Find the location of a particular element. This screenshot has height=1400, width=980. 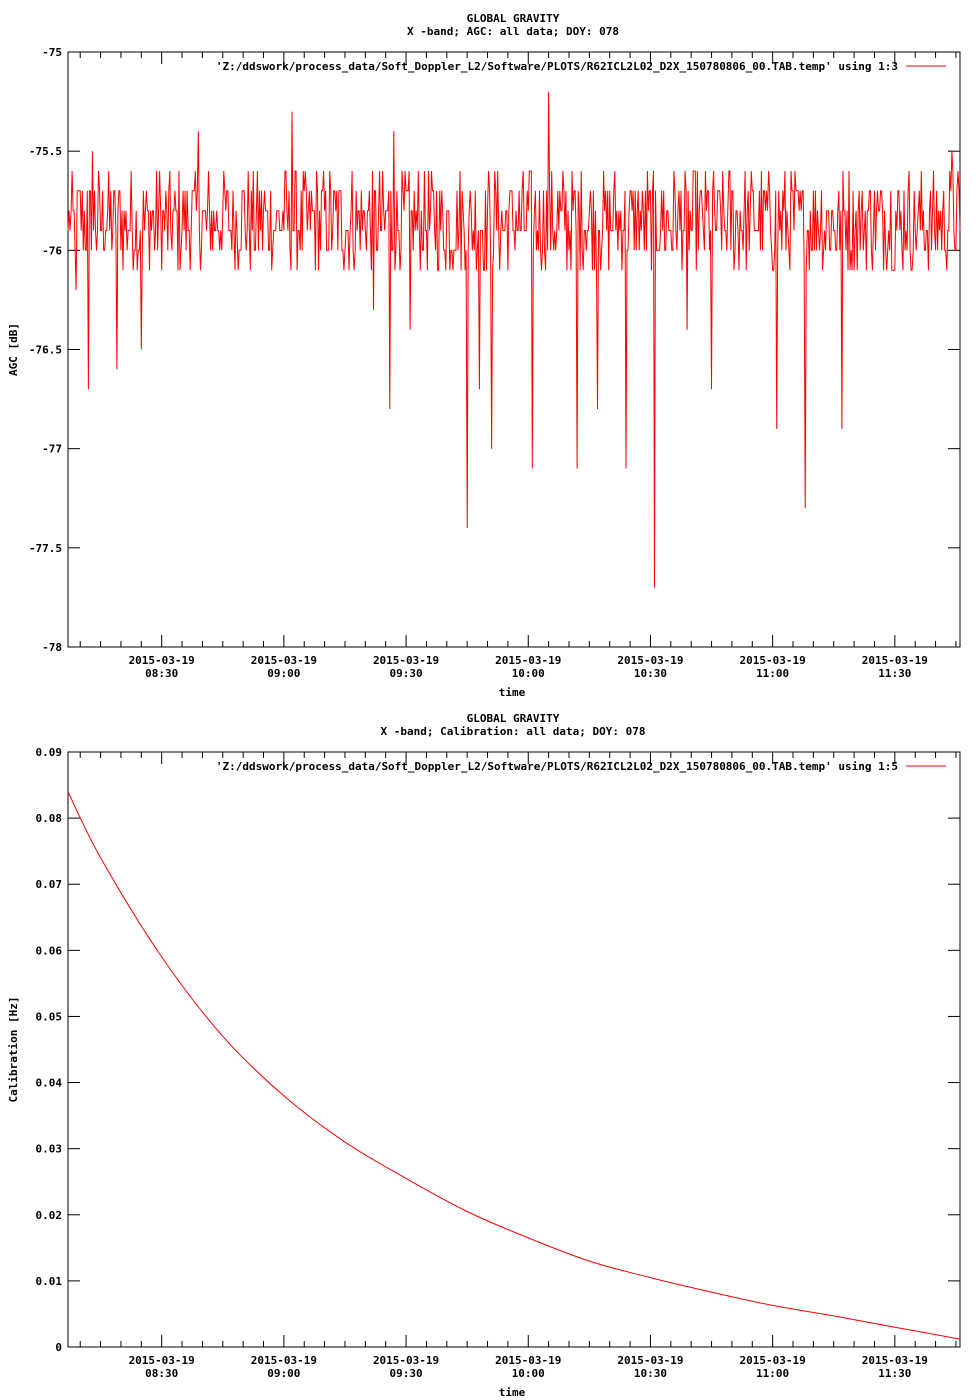

y-tick-label: -75.5 is located at coordinates (45, 151).